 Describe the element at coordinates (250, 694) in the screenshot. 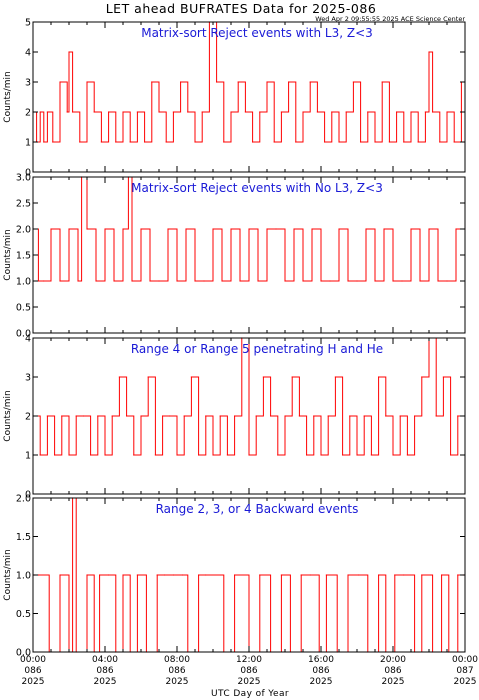

I see `x-axis-label: UTC Day of Year` at that location.